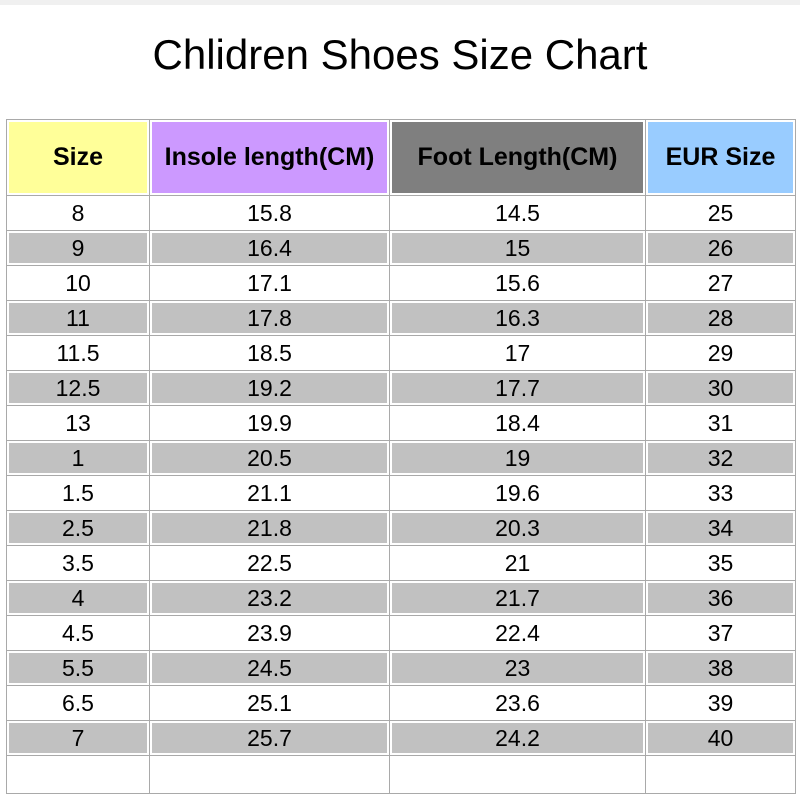  I want to click on table-row: 11 17.8 16.3 28, so click(401, 318).